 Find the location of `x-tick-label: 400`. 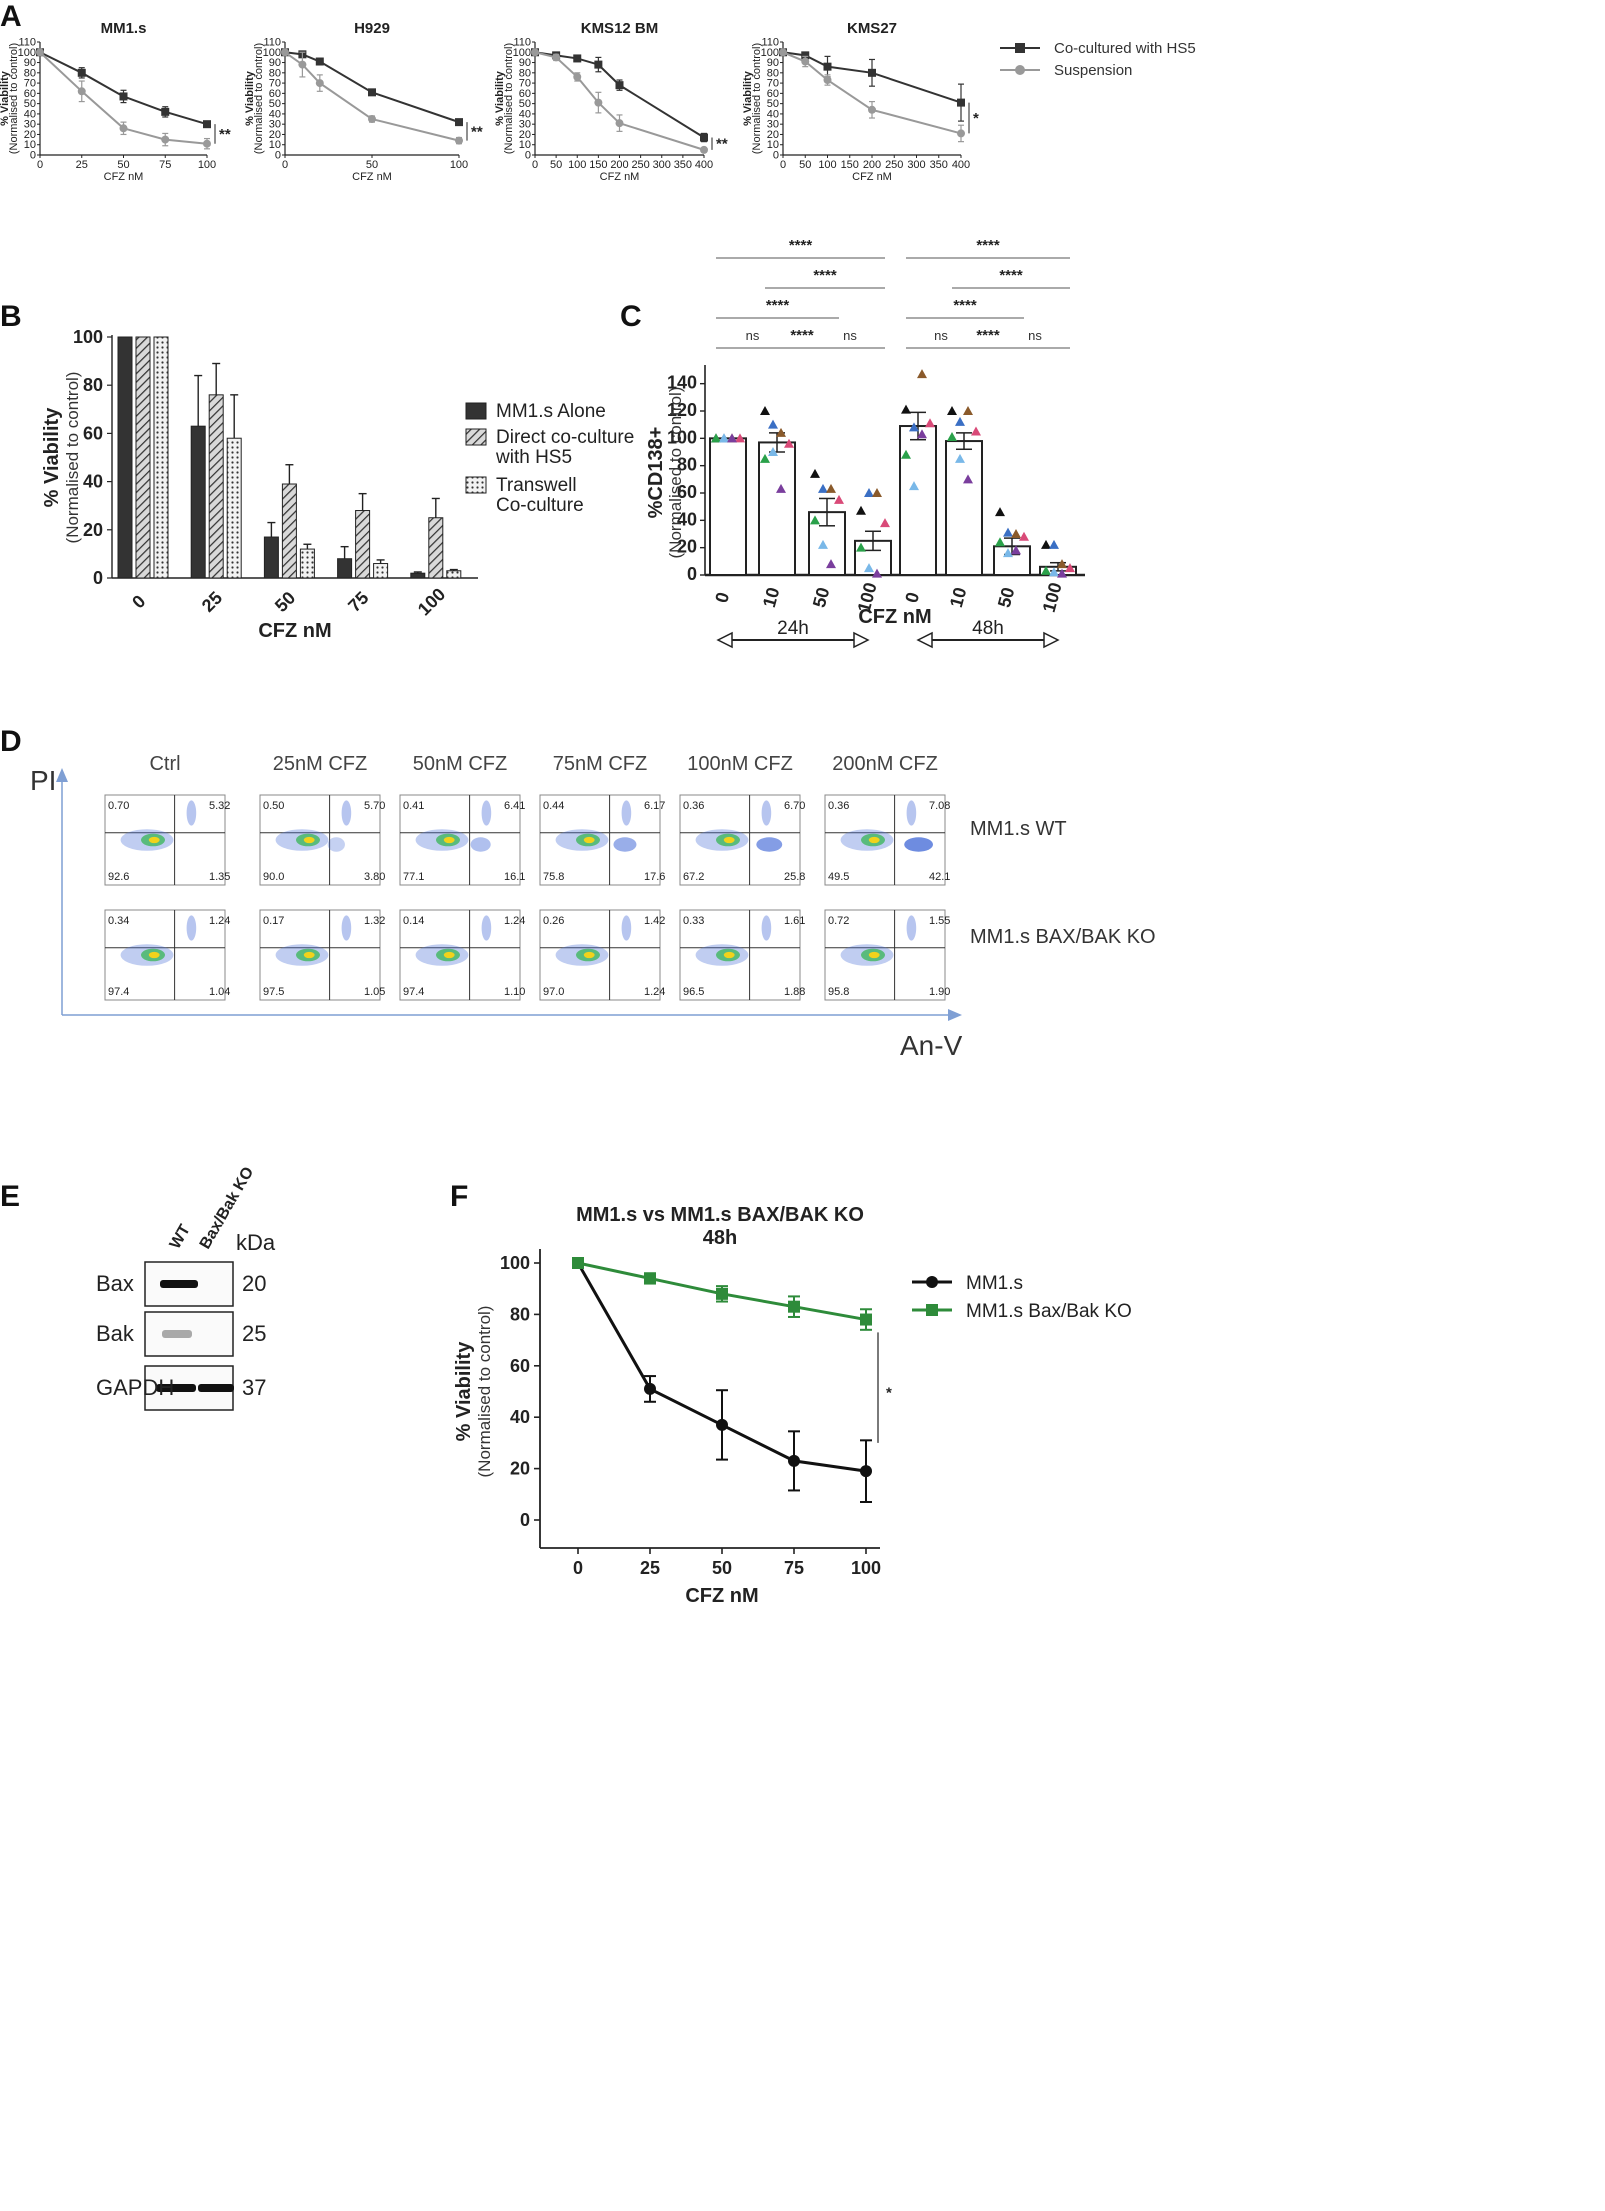

x-tick-label: 400 is located at coordinates (961, 165).